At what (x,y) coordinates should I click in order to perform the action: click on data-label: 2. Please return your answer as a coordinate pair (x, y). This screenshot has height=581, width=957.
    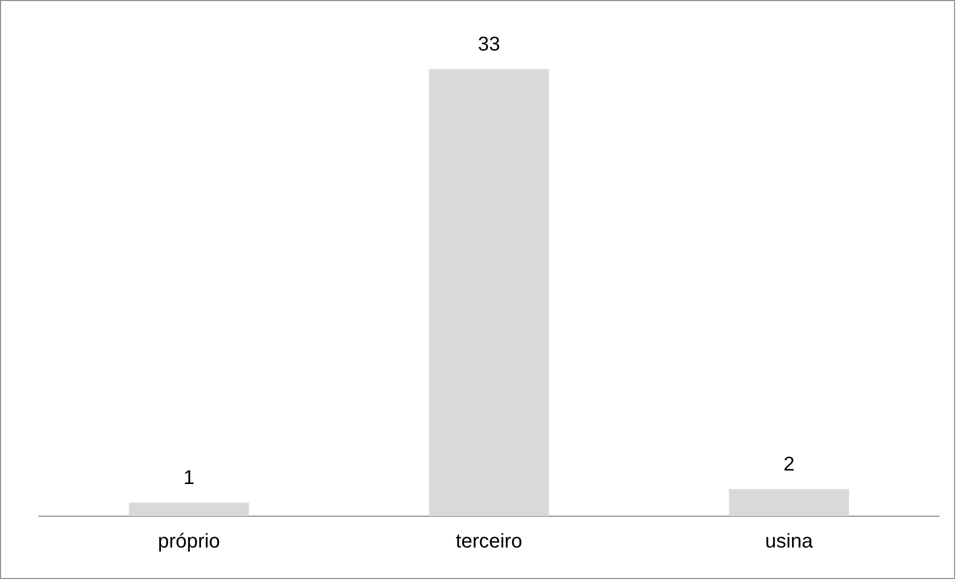
    Looking at the image, I should click on (789, 465).